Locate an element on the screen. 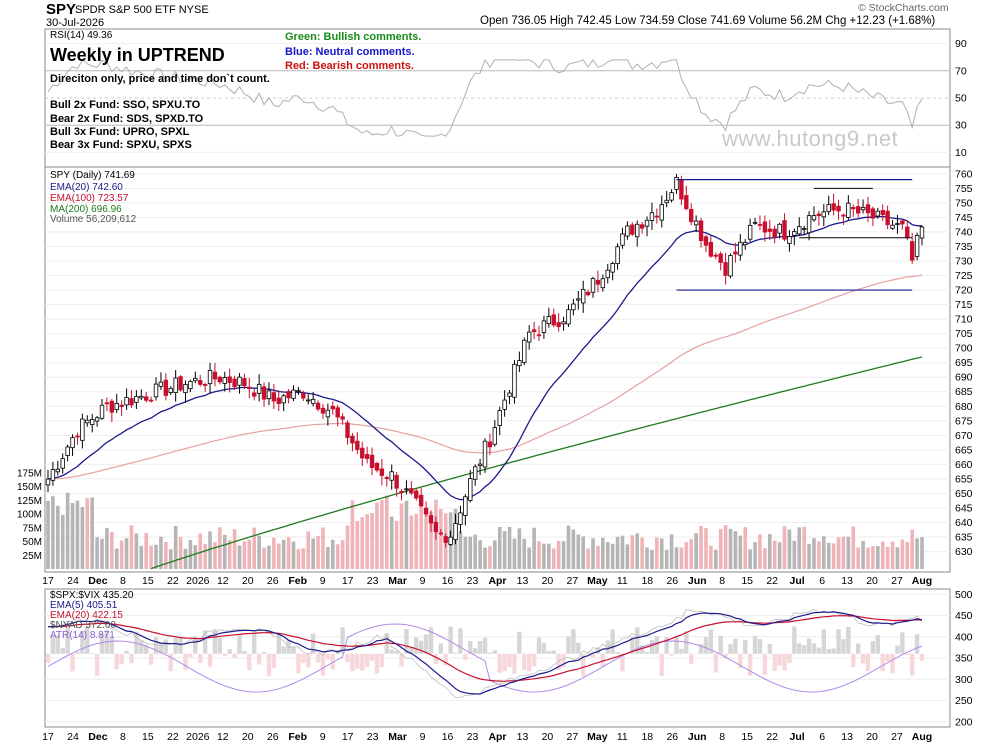 This screenshot has width=990, height=744. volume-tick-label: 100M is located at coordinates (29, 515).